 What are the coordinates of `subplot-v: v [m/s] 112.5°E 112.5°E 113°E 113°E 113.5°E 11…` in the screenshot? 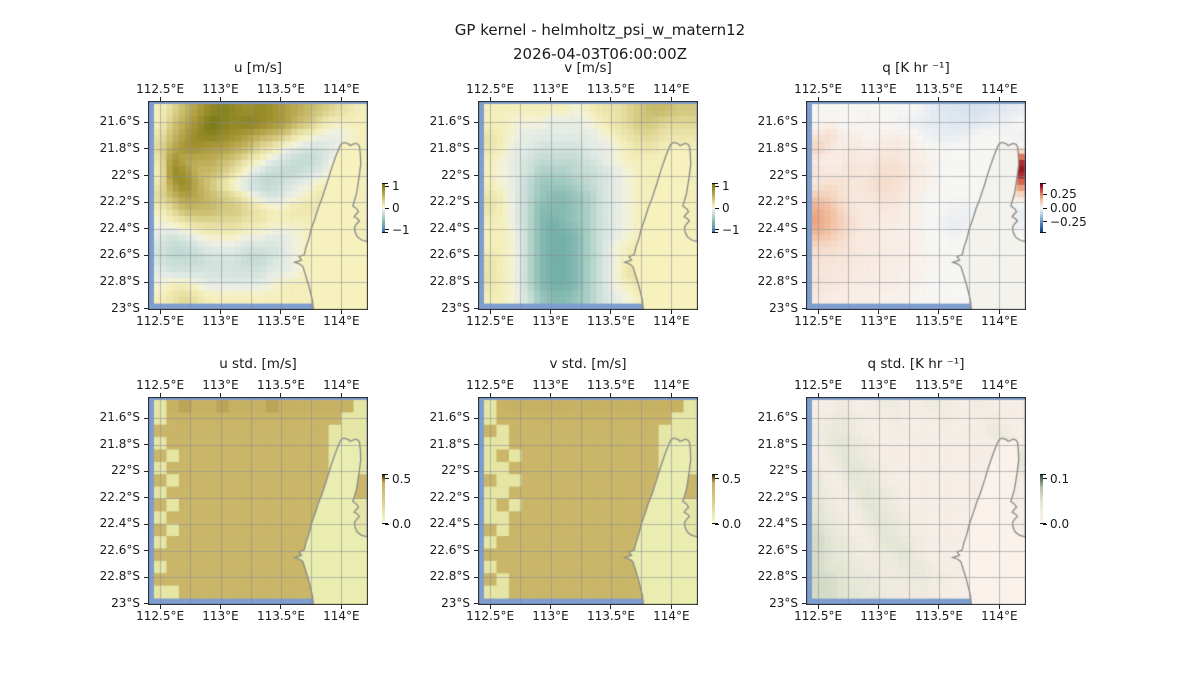 It's located at (585, 194).